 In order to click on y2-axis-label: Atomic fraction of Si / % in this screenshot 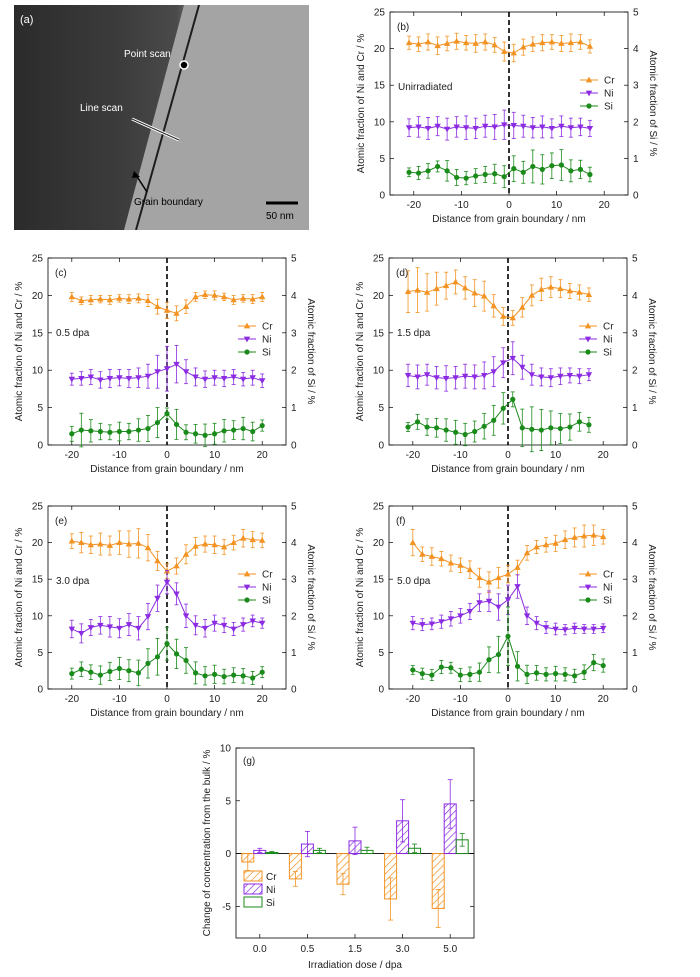, I will do `click(651, 597)`.